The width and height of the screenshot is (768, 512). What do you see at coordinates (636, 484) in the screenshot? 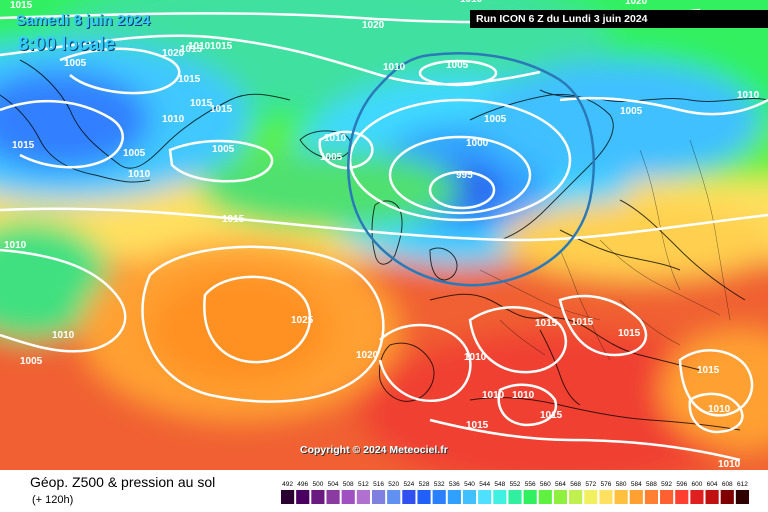
I see `legend-value-label: 584` at bounding box center [636, 484].